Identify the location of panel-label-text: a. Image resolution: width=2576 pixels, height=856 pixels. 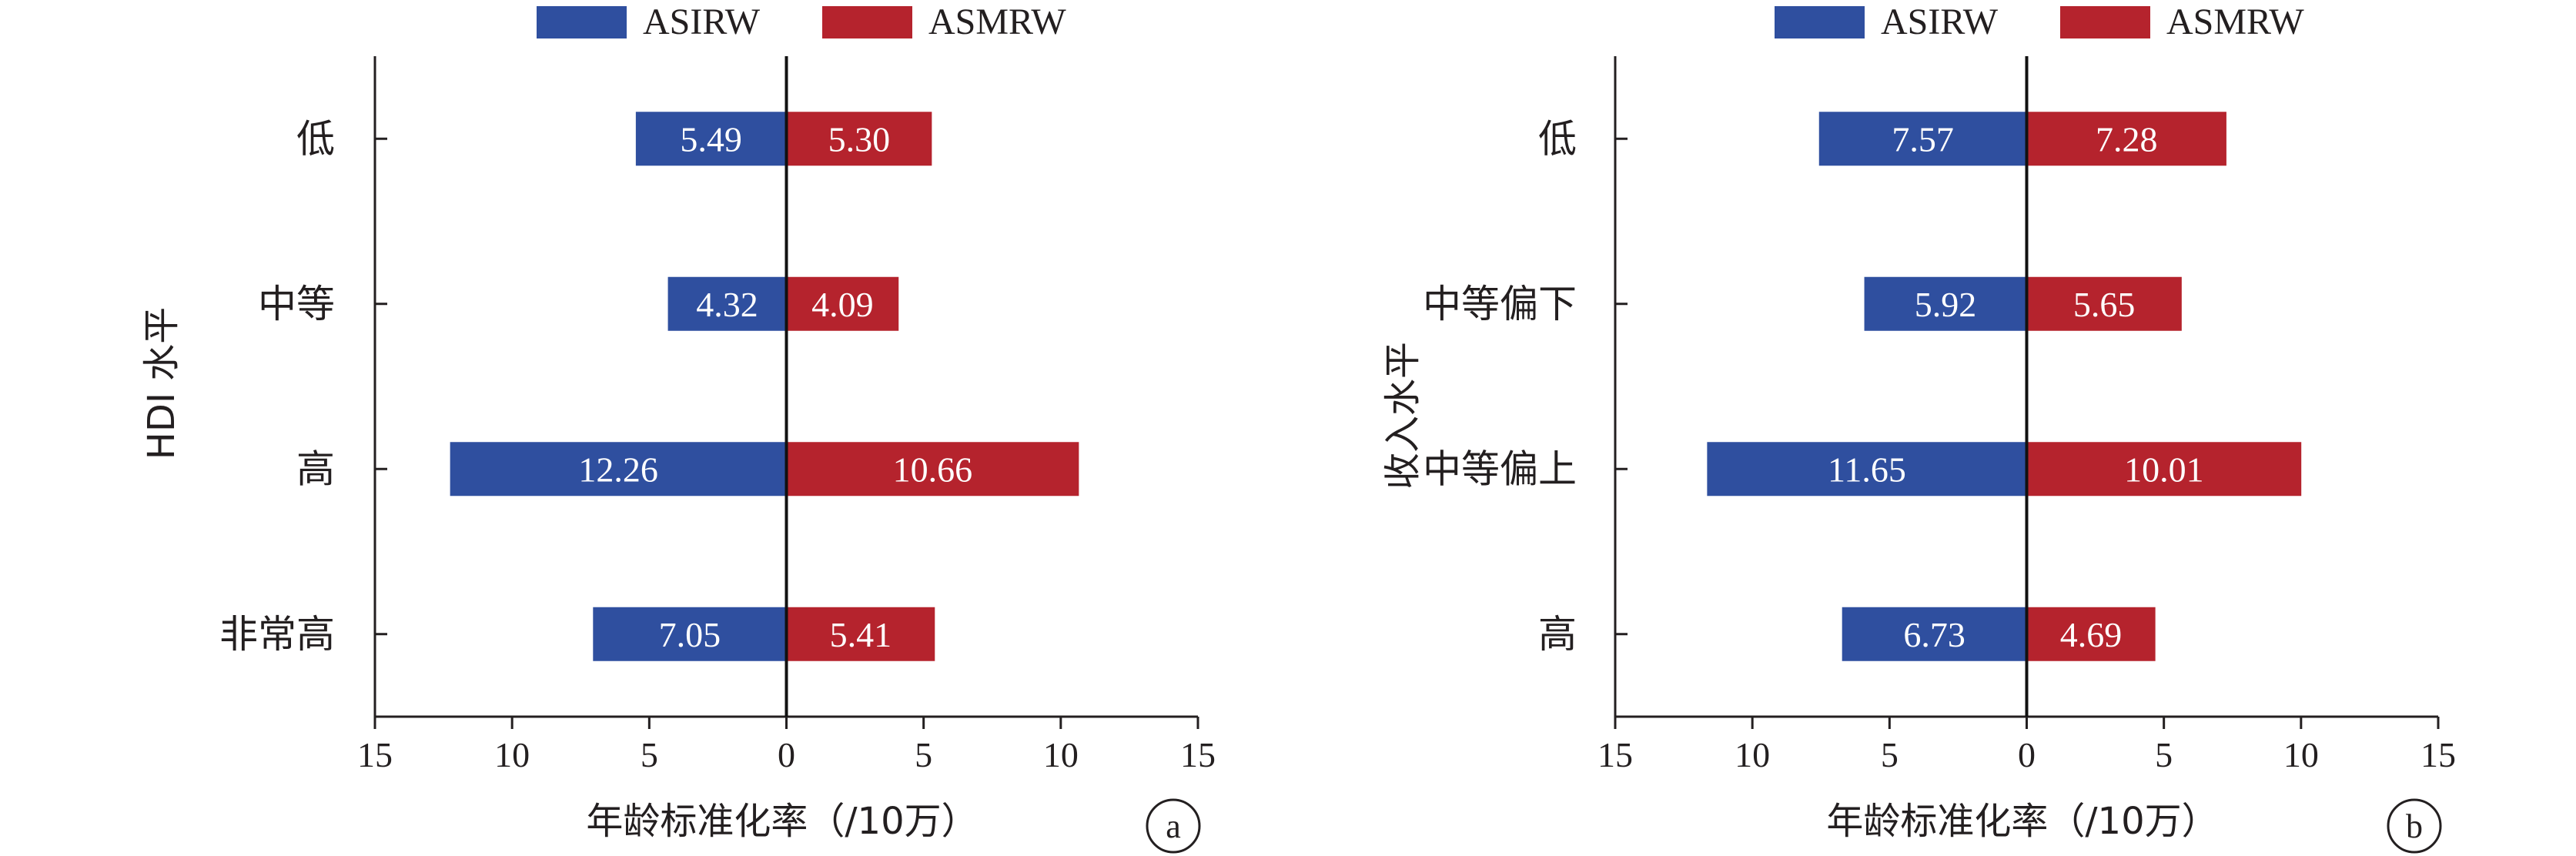
(1173, 826).